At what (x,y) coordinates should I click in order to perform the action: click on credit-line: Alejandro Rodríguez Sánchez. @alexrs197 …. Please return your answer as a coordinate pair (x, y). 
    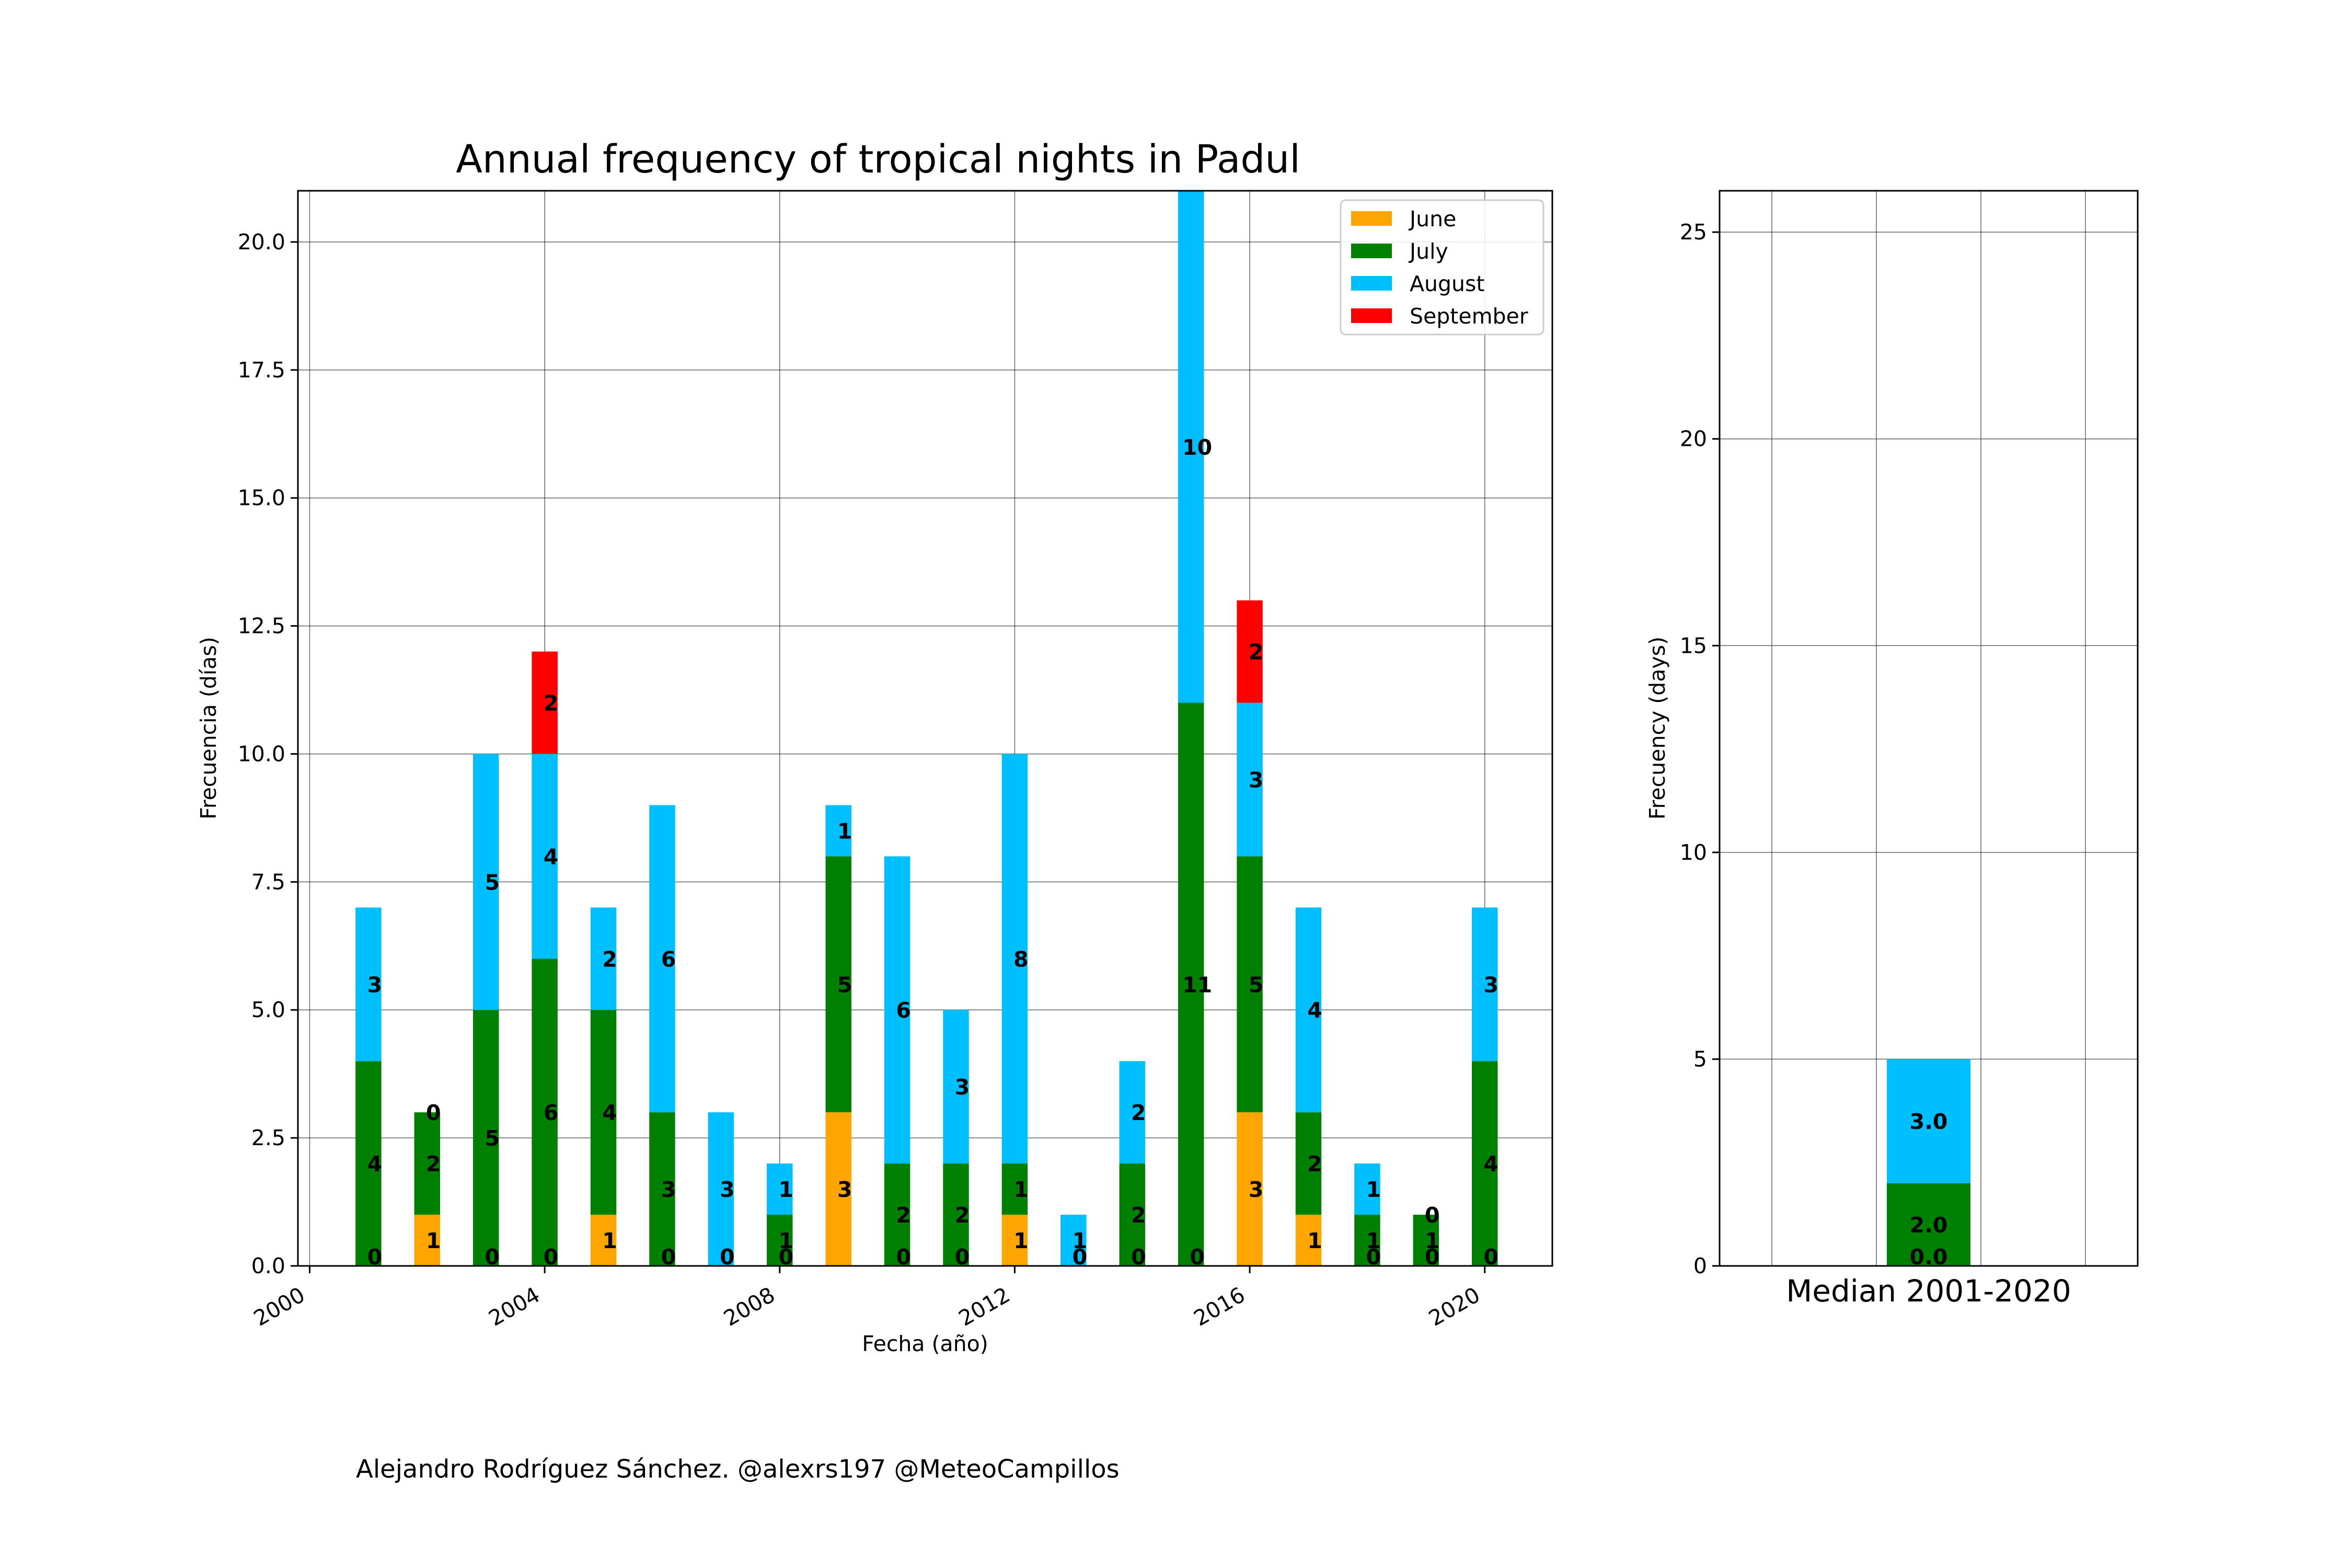
    Looking at the image, I should click on (738, 1469).